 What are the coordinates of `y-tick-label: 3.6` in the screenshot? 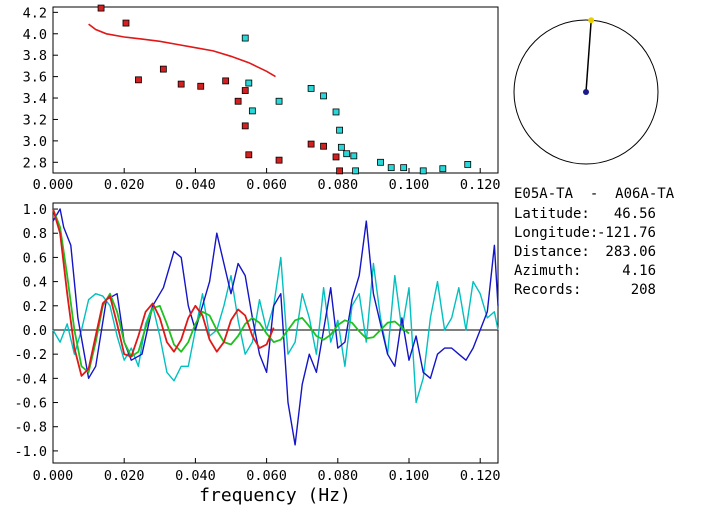 It's located at (35, 78).